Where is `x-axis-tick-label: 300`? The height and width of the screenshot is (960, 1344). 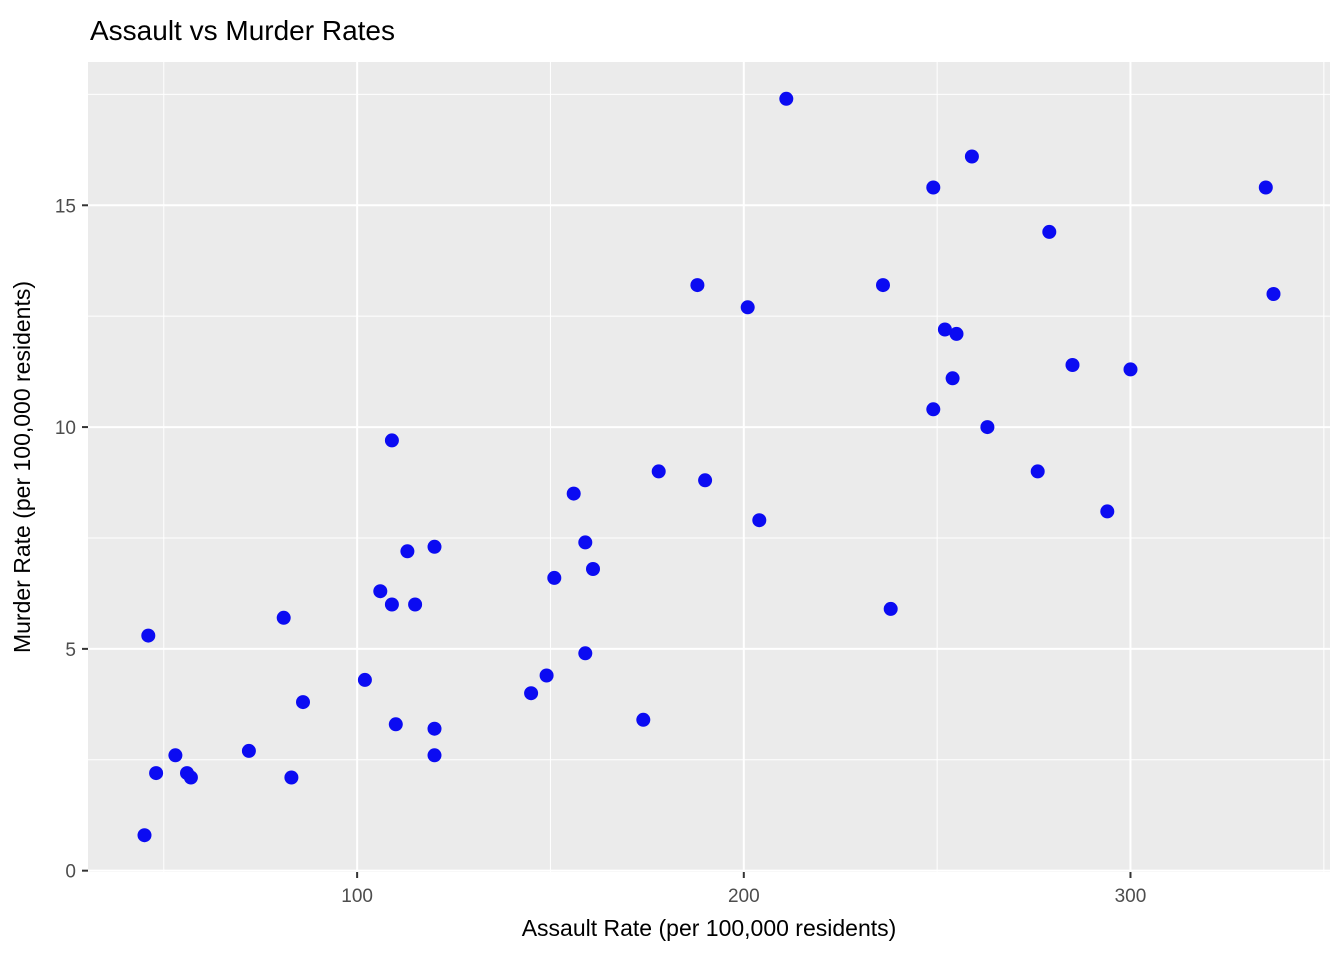
x-axis-tick-label: 300 is located at coordinates (1131, 896).